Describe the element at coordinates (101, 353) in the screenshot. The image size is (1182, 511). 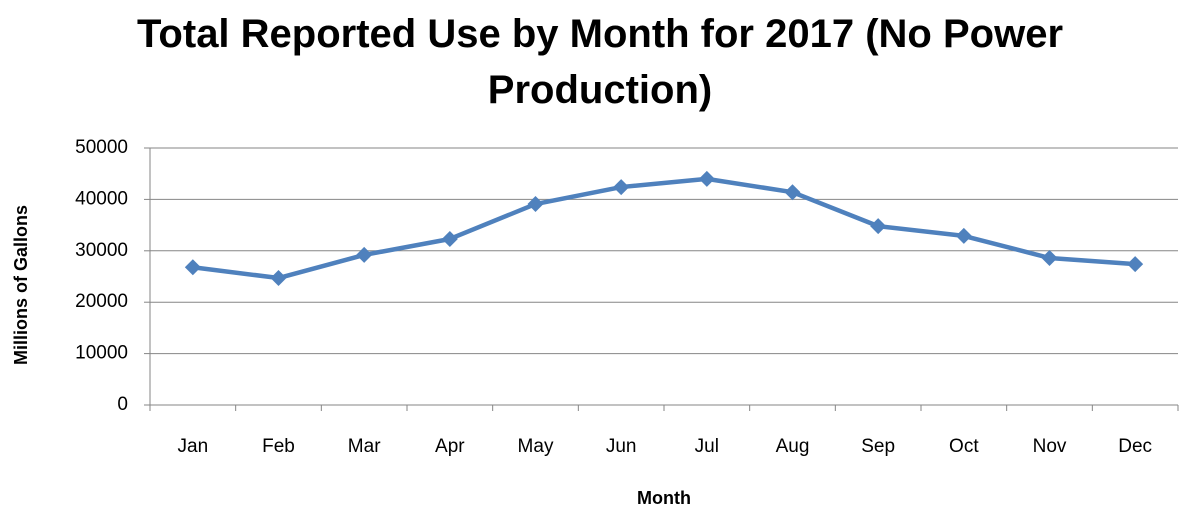
I see `y-tick-label: 10000` at that location.